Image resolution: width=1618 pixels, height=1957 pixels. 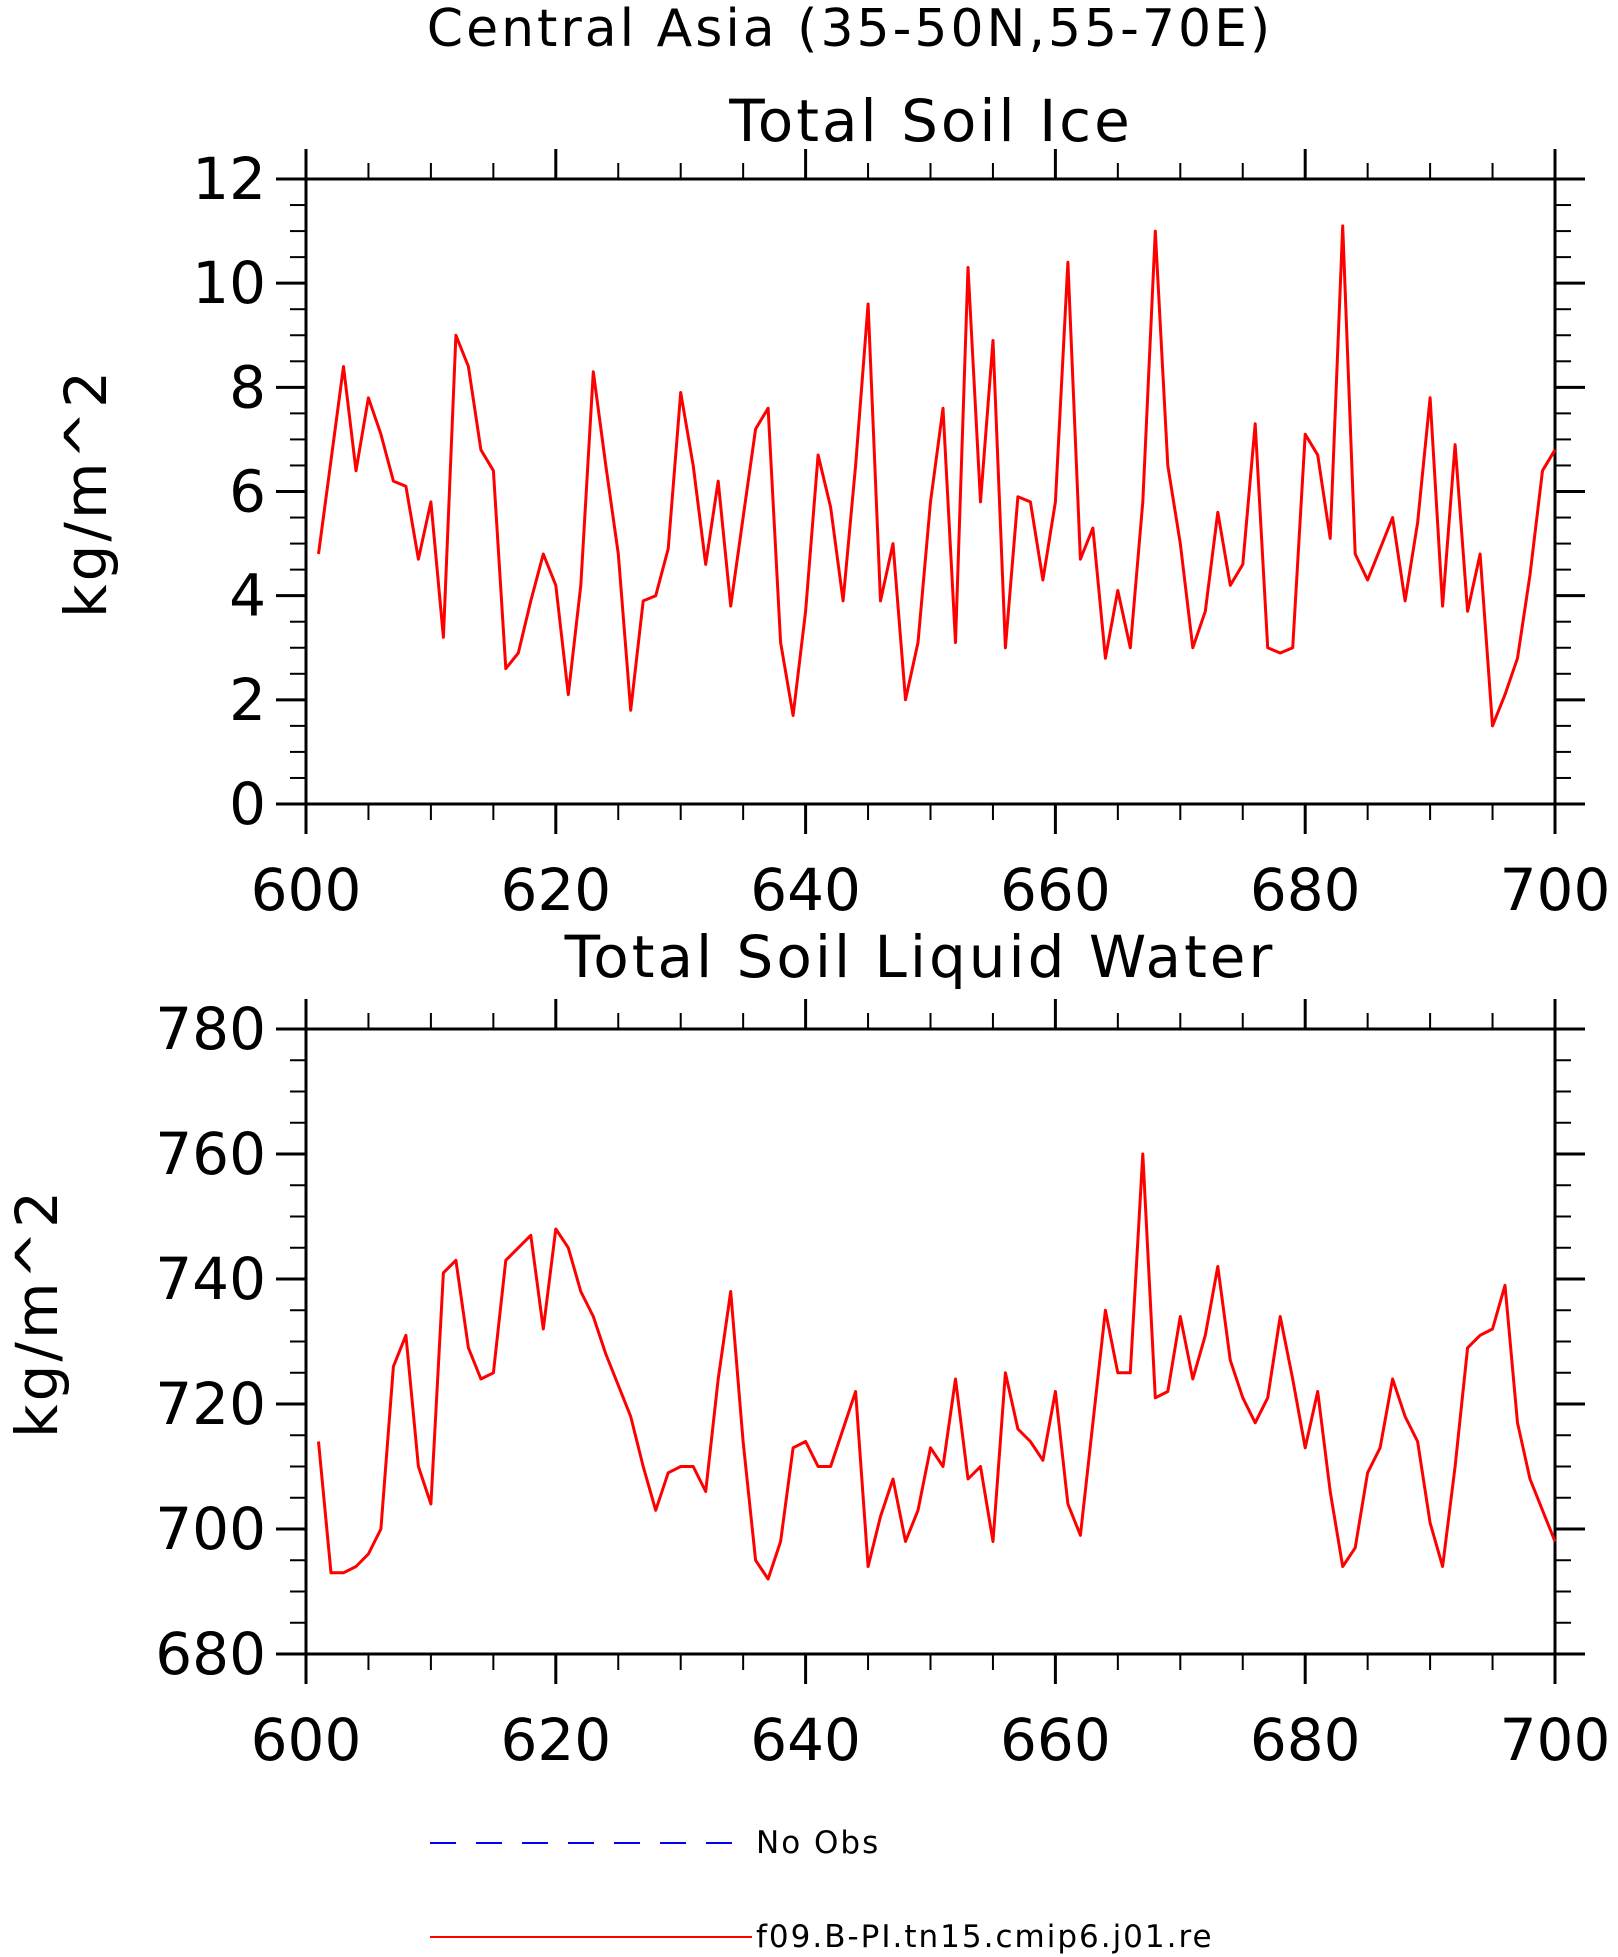 I want to click on x-tick-label: 640, so click(x=805, y=890).